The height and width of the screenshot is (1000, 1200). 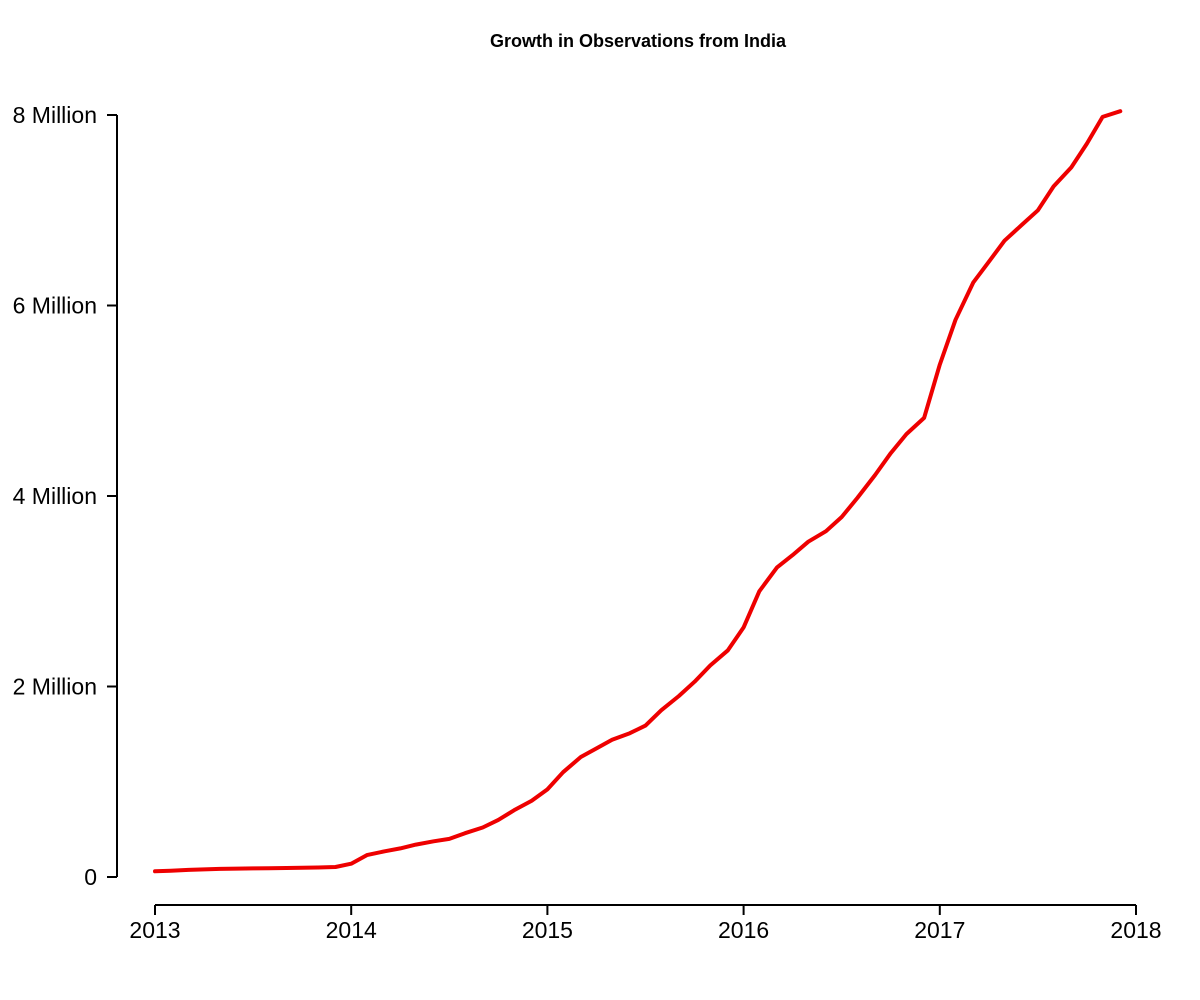 What do you see at coordinates (638, 41) in the screenshot?
I see `chart-title: Growth in Observations from India` at bounding box center [638, 41].